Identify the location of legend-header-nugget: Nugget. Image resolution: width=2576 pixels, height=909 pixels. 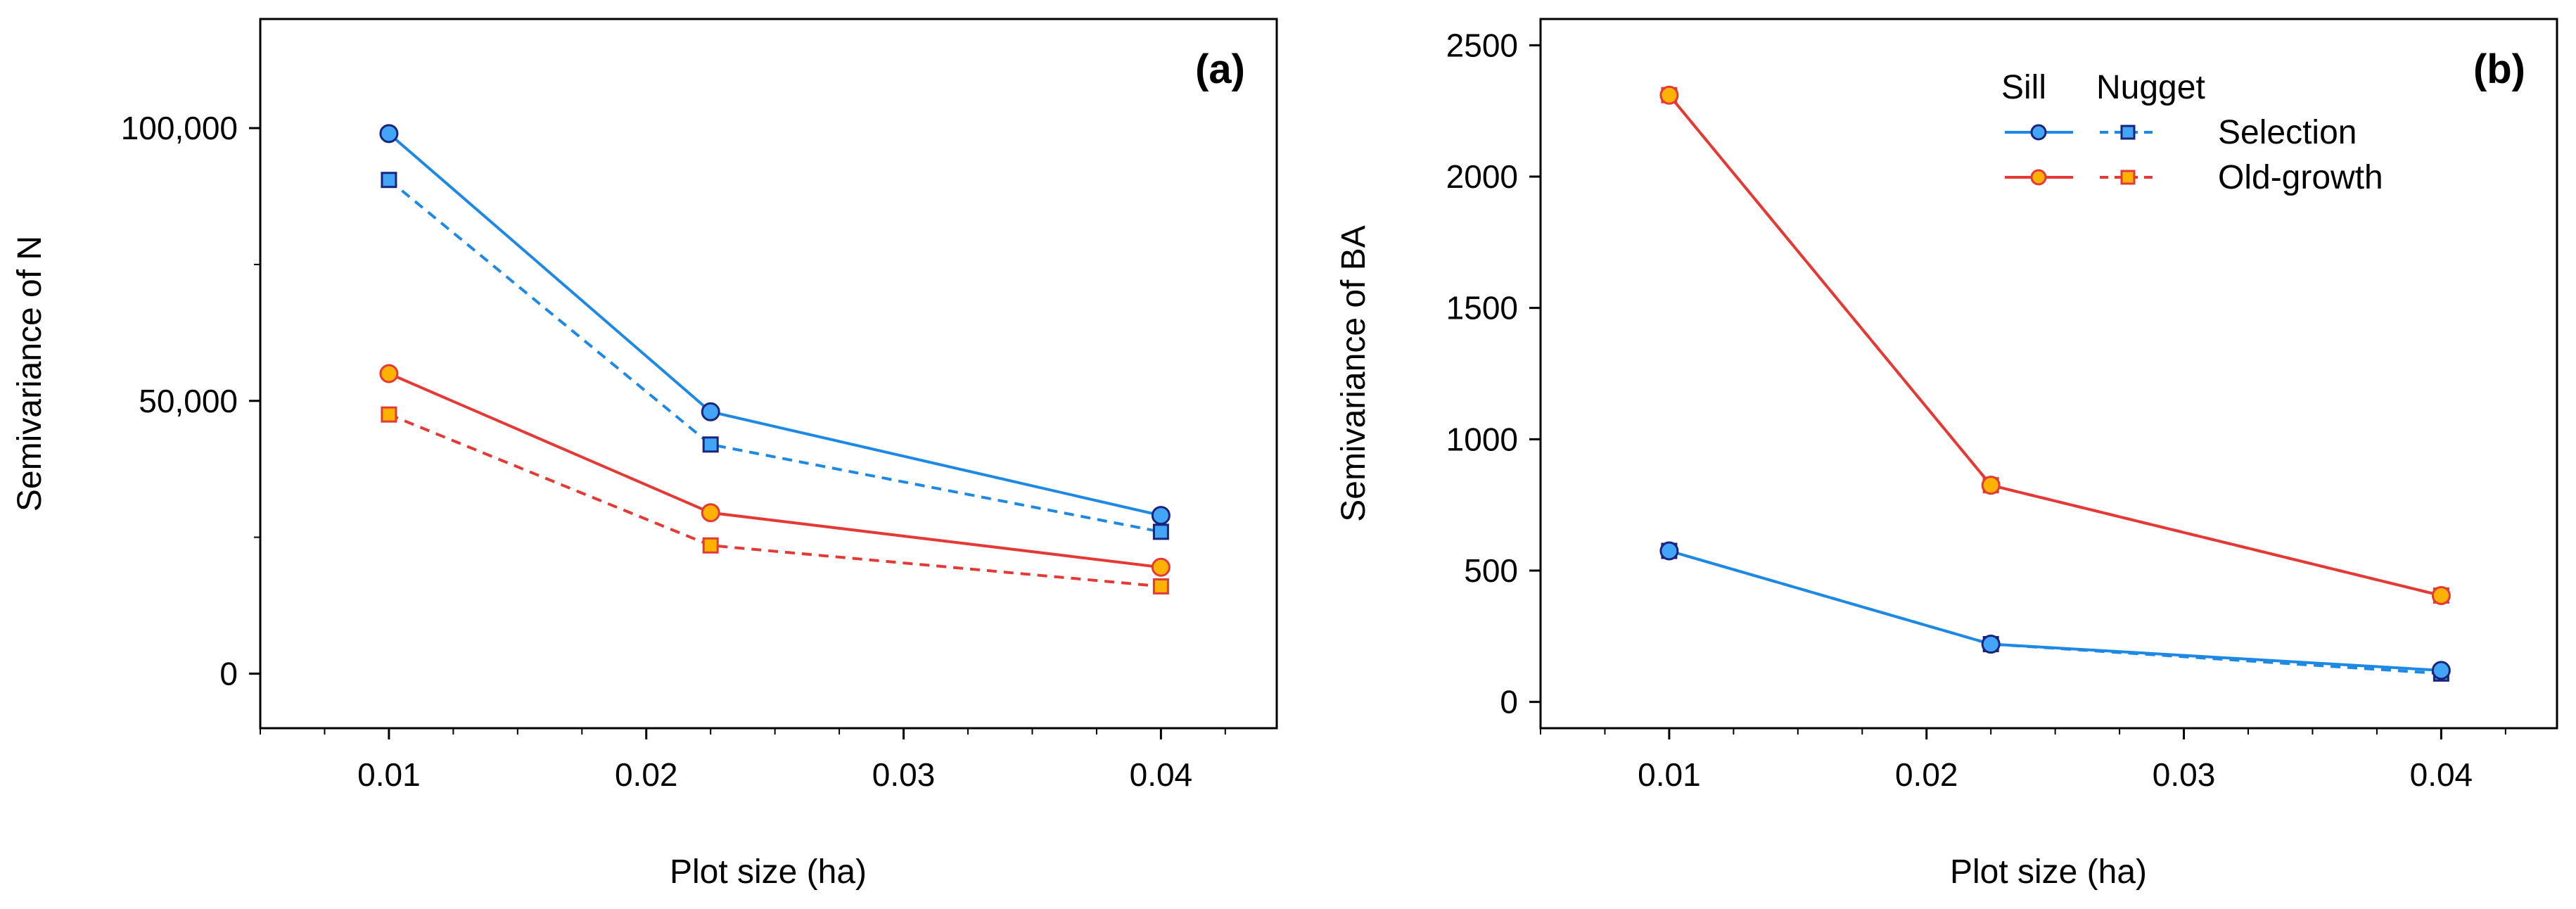
(2150, 88).